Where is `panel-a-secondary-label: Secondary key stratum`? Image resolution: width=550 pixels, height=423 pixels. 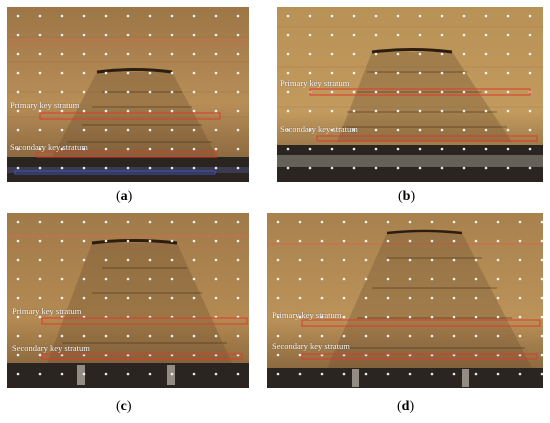
panel-a-secondary-label: Secondary key stratum is located at coordinates (49, 147).